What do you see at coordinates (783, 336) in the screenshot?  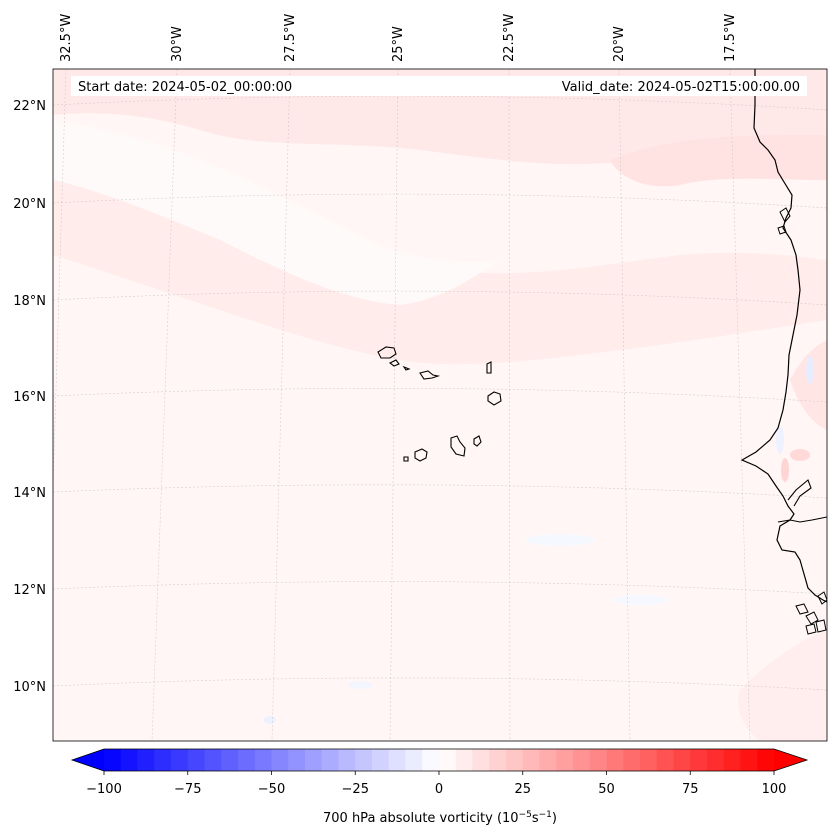 I see `african-coastline` at bounding box center [783, 336].